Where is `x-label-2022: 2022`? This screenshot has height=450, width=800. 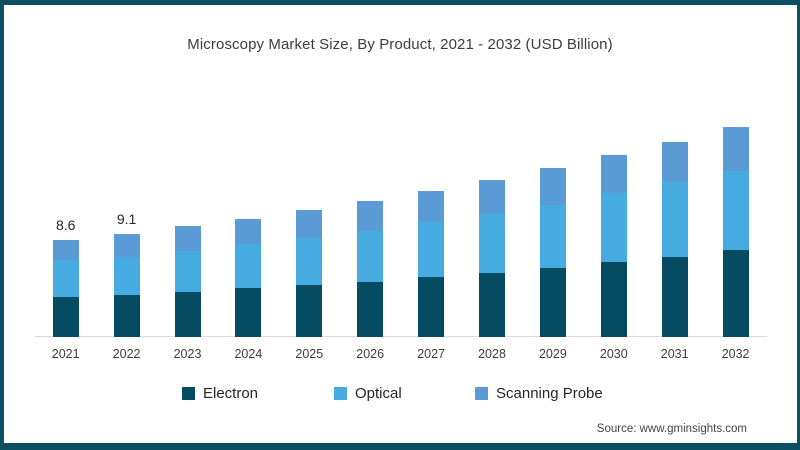 x-label-2022: 2022 is located at coordinates (126, 354).